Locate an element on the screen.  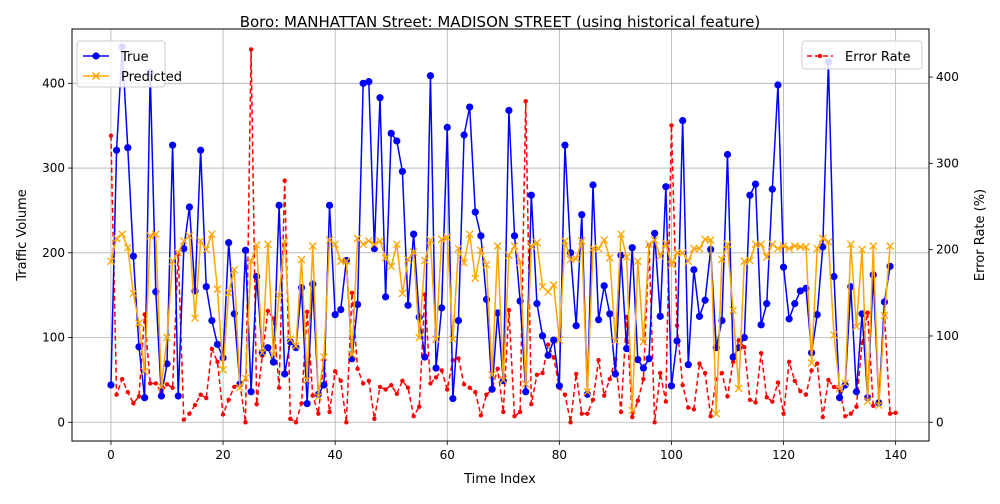
legend-true-label: True is located at coordinates (134, 57).